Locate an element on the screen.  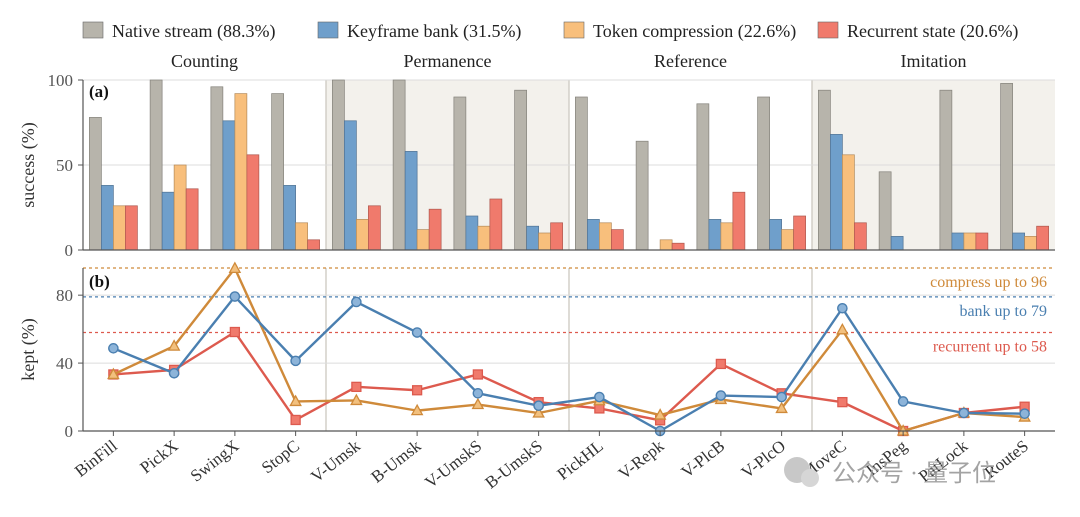
watermark: 公众号 · 量子位 is located at coordinates (890, 472).